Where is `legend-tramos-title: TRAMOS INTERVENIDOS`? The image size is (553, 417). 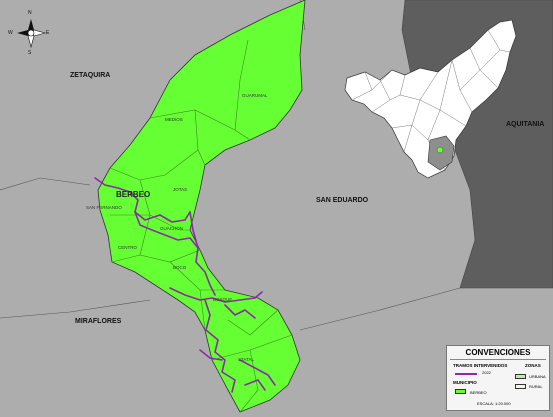 legend-tramos-title: TRAMOS INTERVENIDOS is located at coordinates (480, 365).